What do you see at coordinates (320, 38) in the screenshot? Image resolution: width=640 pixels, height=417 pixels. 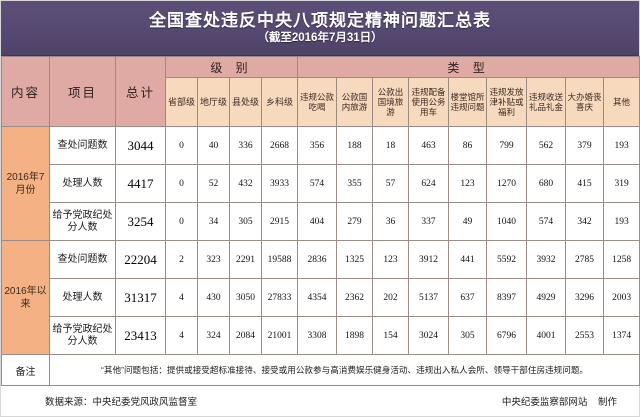 I see `page-subtitle: （截至2016年7月31日）` at bounding box center [320, 38].